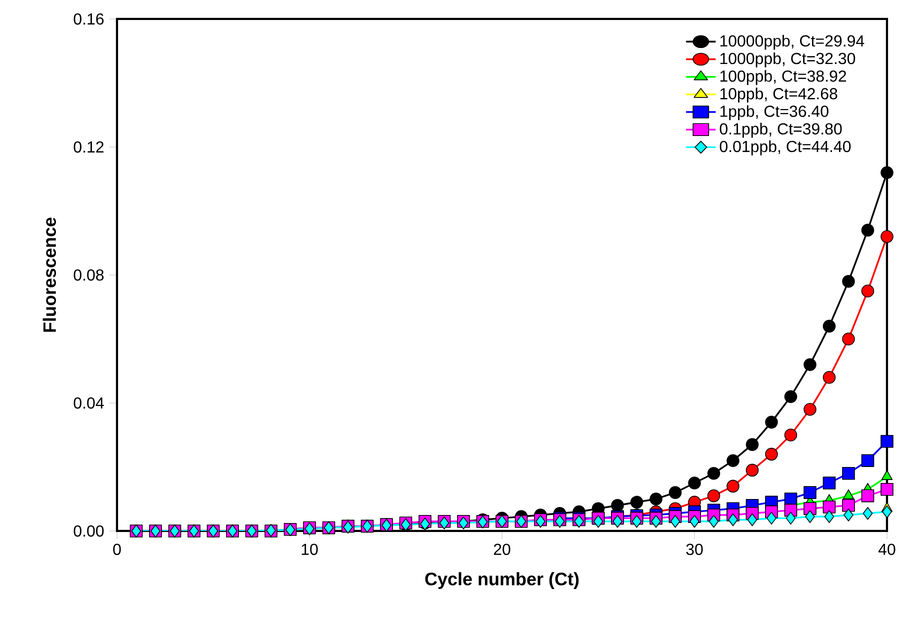 Image resolution: width=900 pixels, height=621 pixels. I want to click on y-tick-label: 0.12, so click(89, 147).